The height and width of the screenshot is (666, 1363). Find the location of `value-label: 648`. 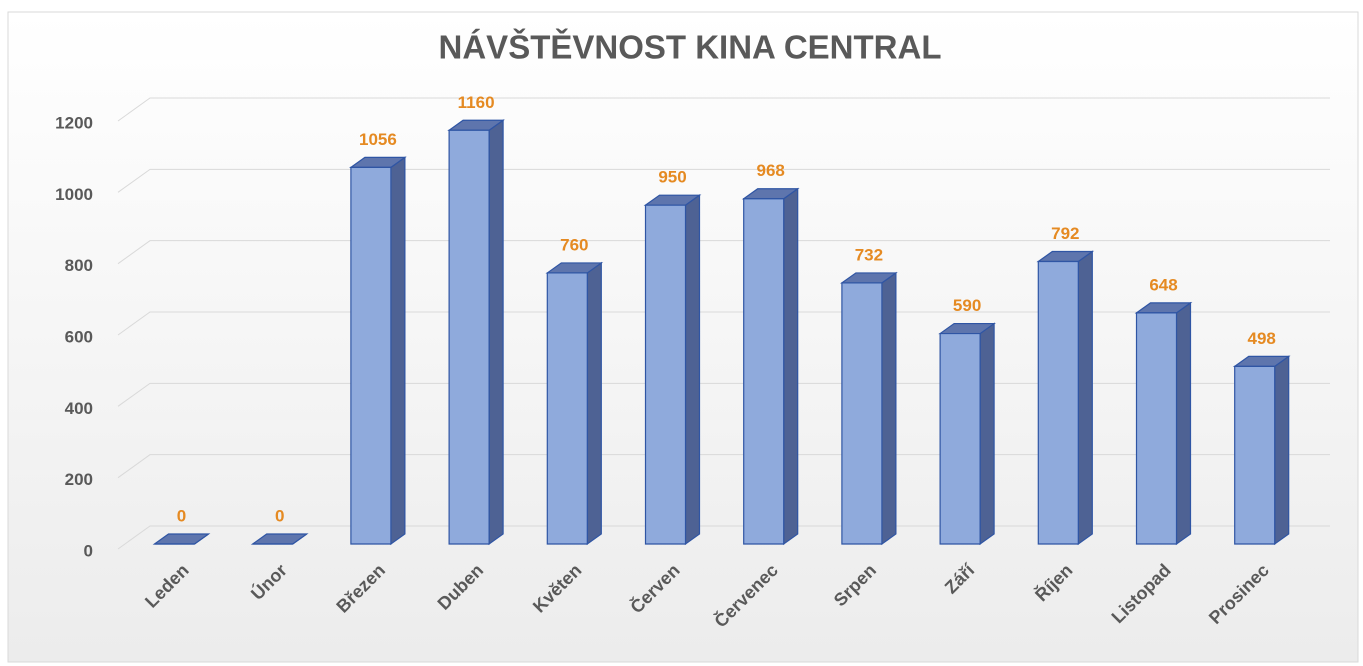

value-label: 648 is located at coordinates (1163, 284).